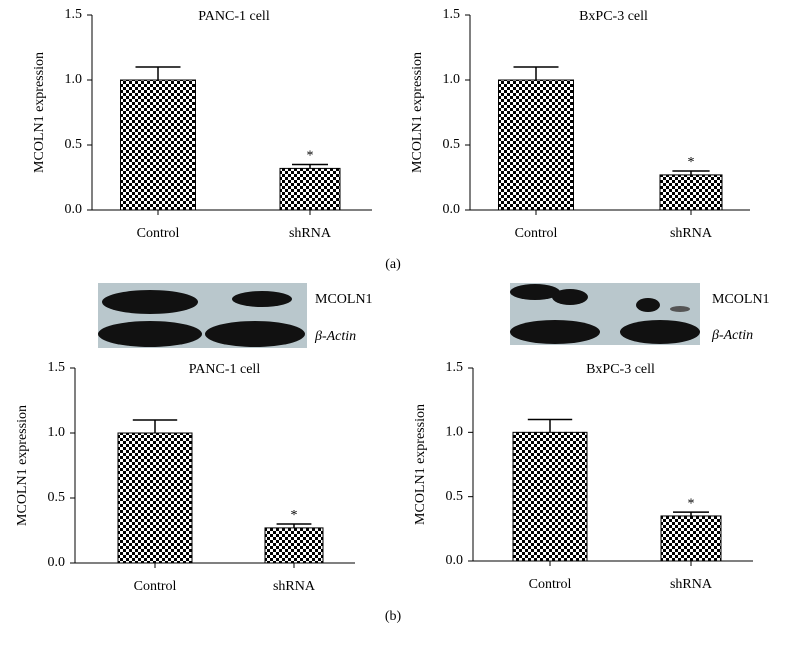 Image resolution: width=787 pixels, height=657 pixels. I want to click on panel-label: (b), so click(393, 616).